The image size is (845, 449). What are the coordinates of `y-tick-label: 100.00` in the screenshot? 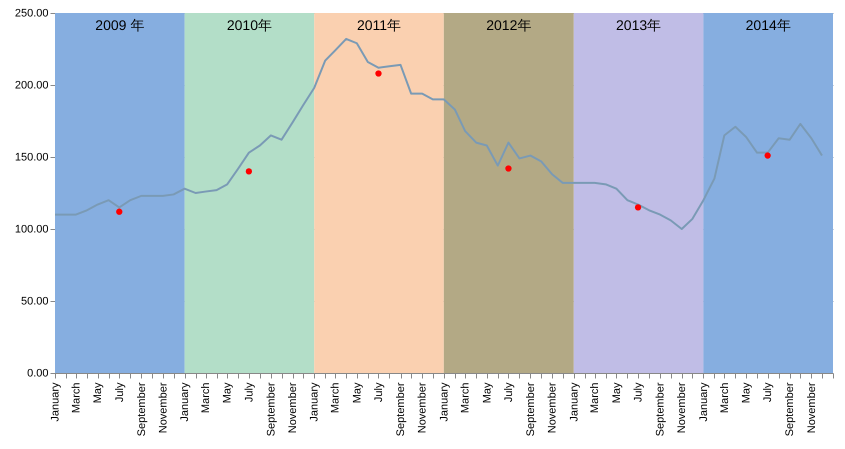 It's located at (31, 230).